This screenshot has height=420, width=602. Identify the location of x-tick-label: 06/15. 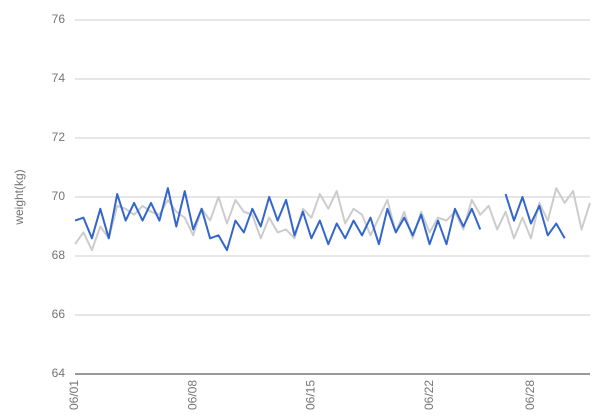
(311, 395).